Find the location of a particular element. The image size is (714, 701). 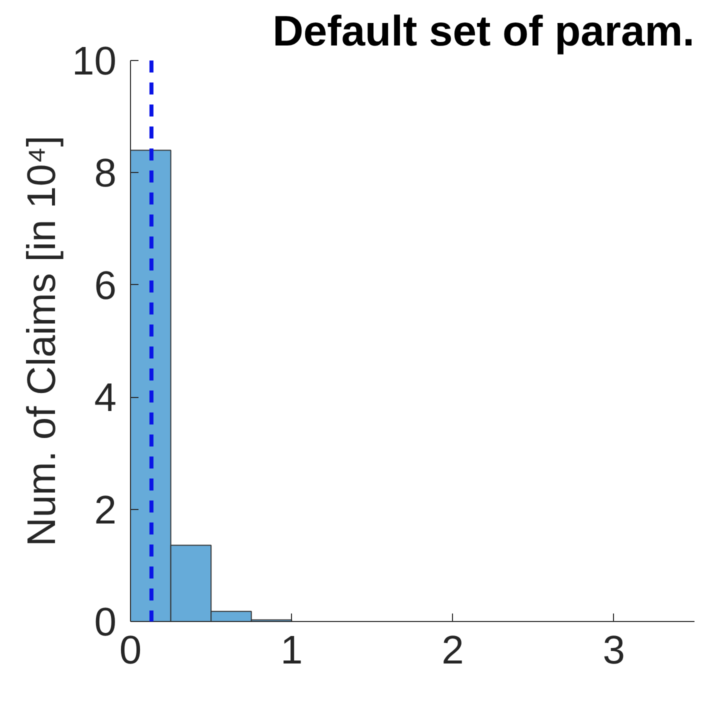

y-tick-label: 0 is located at coordinates (105, 622).